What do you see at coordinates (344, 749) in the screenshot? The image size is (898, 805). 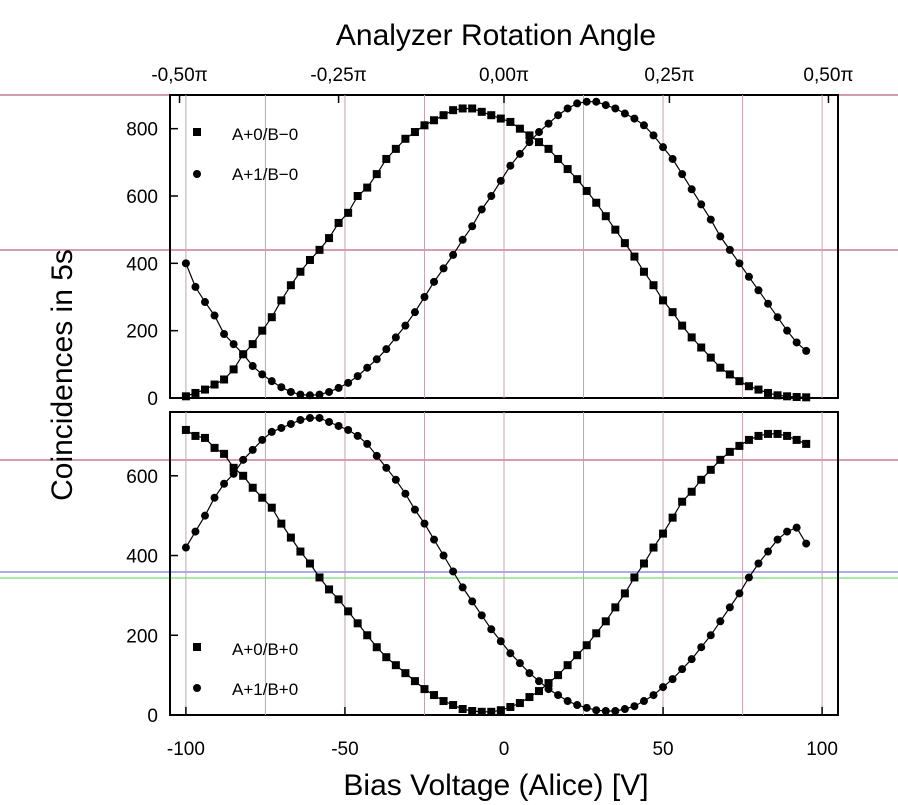 I see `x-tick-label: -50` at bounding box center [344, 749].